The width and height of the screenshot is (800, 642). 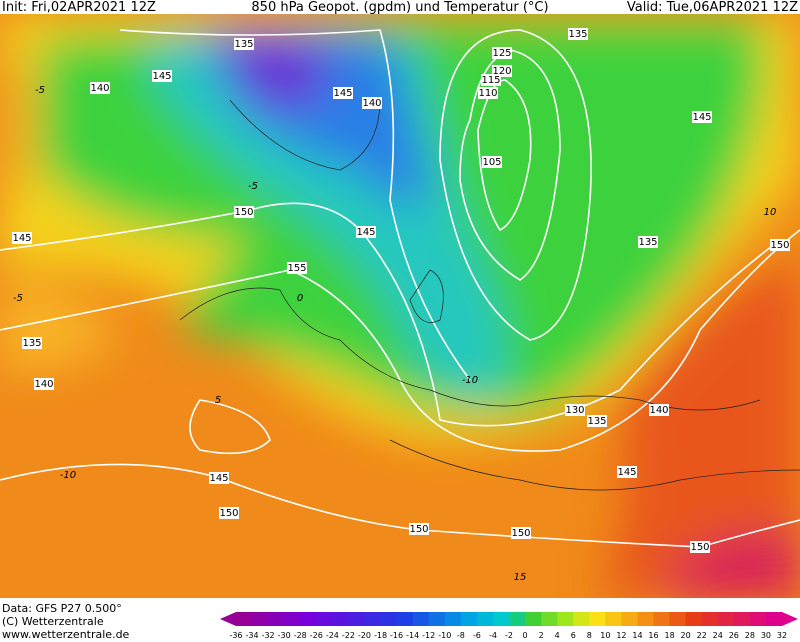 What do you see at coordinates (300, 635) in the screenshot?
I see `colorbar-label: -28` at bounding box center [300, 635].